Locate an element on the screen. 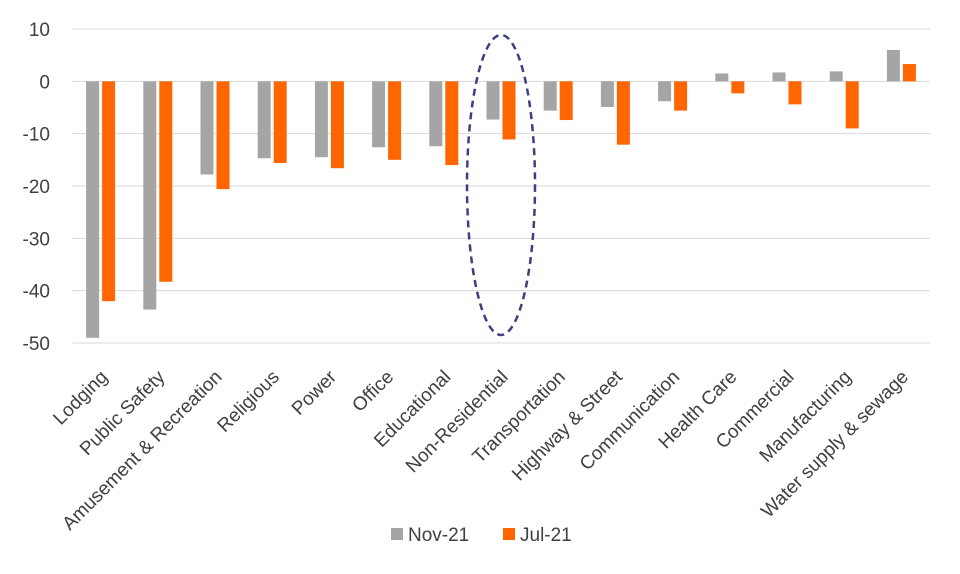 The height and width of the screenshot is (574, 960). bar-jul-21-amusement-recreation is located at coordinates (223, 135).